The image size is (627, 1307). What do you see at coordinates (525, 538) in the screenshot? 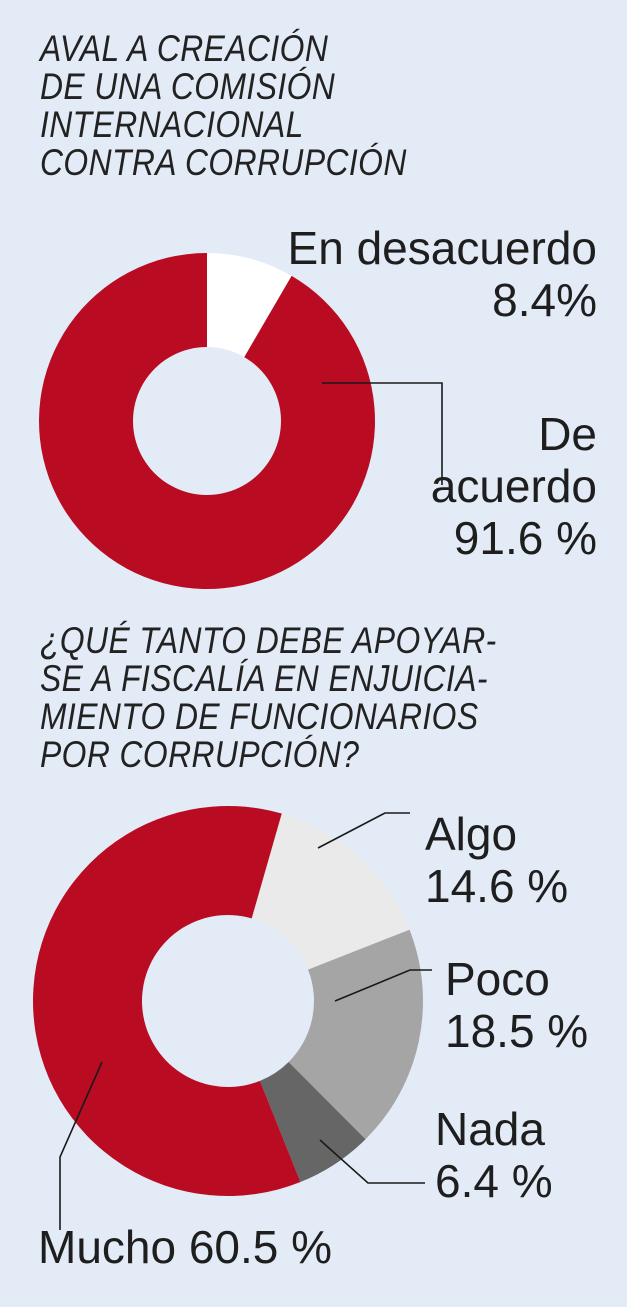
I see `label-de-acuerdo-value: 91.6 %` at bounding box center [525, 538].